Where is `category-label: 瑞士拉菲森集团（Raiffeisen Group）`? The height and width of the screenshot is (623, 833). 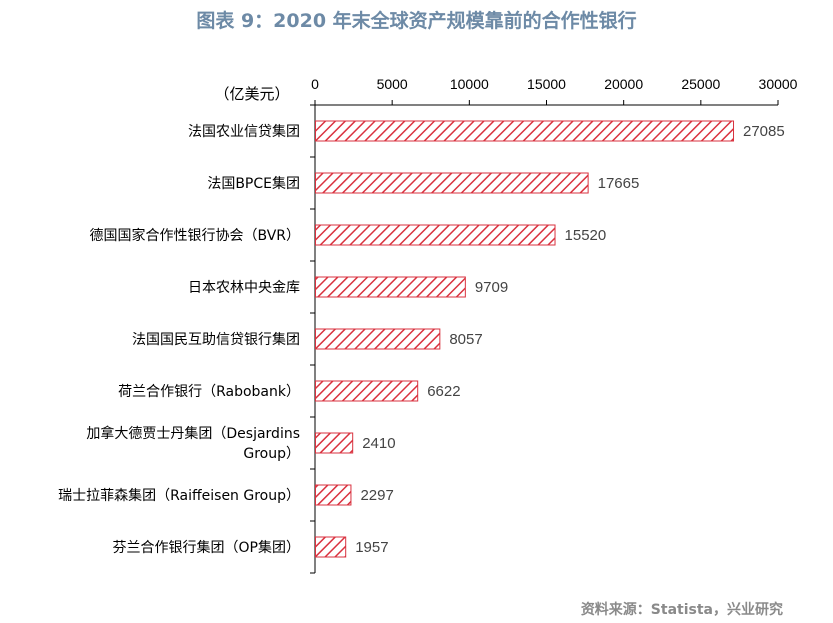 category-label: 瑞士拉菲森集团（Raiffeisen Group） is located at coordinates (179, 495).